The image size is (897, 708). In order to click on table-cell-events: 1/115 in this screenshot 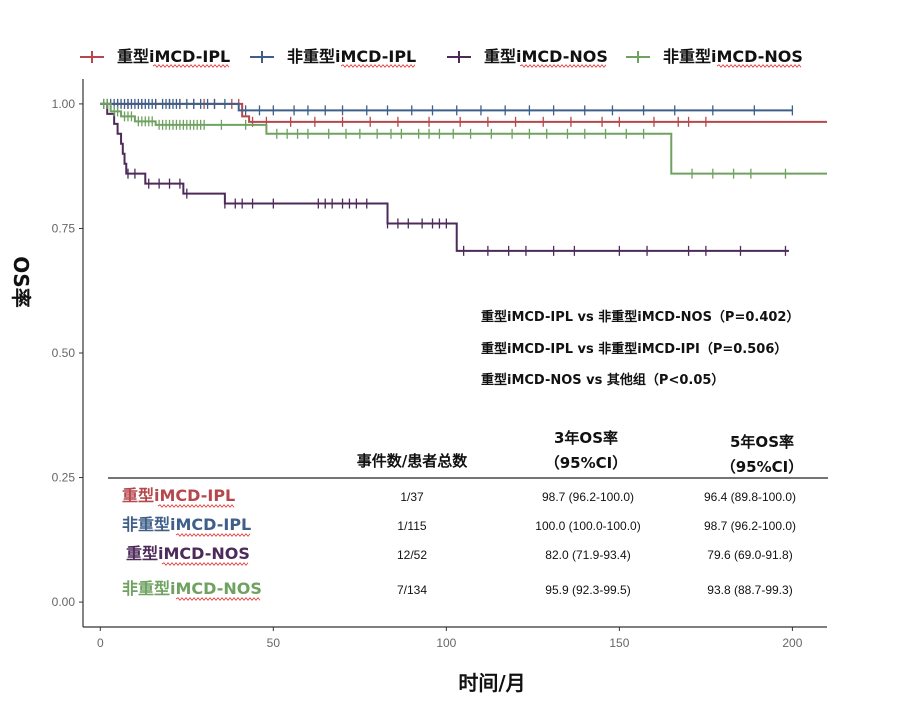, I will do `click(411, 526)`.